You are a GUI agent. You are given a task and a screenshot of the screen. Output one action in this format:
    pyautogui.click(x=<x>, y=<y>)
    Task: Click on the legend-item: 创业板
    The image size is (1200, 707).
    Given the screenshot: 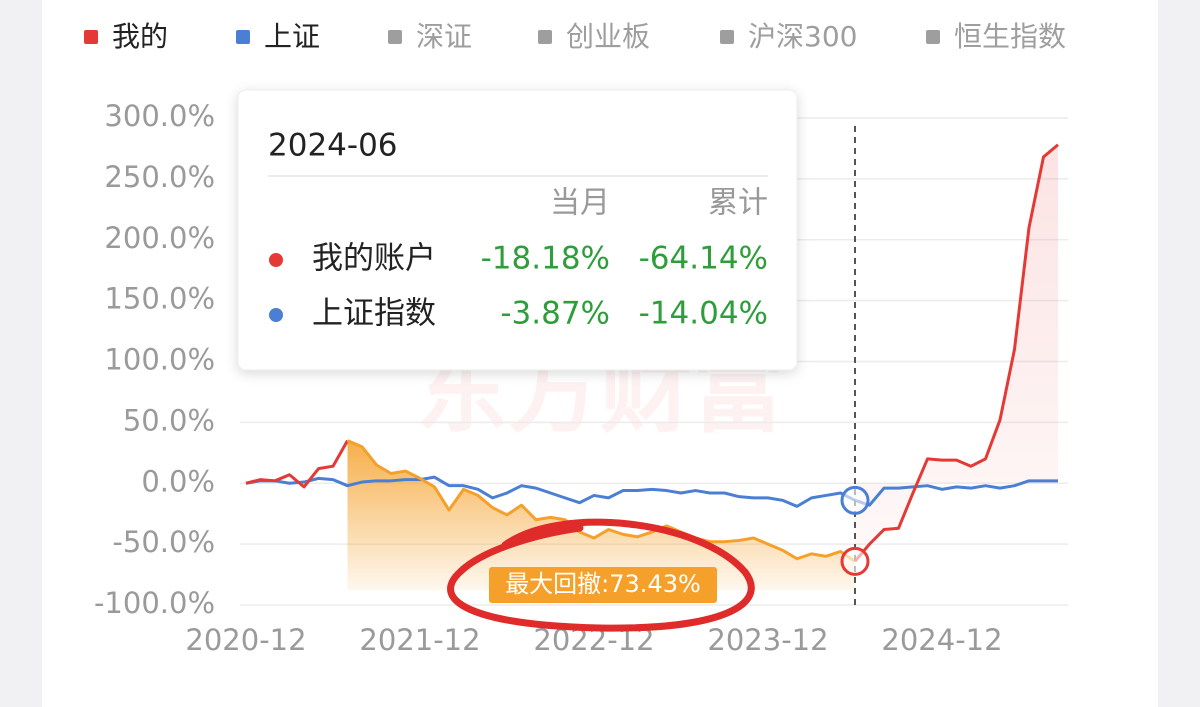 What is the action you would take?
    pyautogui.click(x=594, y=36)
    